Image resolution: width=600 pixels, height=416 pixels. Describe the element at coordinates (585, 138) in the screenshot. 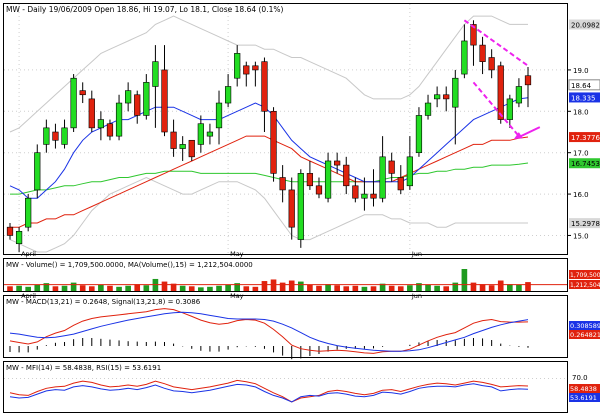

I see `price-tag-label: 17.3776` at that location.